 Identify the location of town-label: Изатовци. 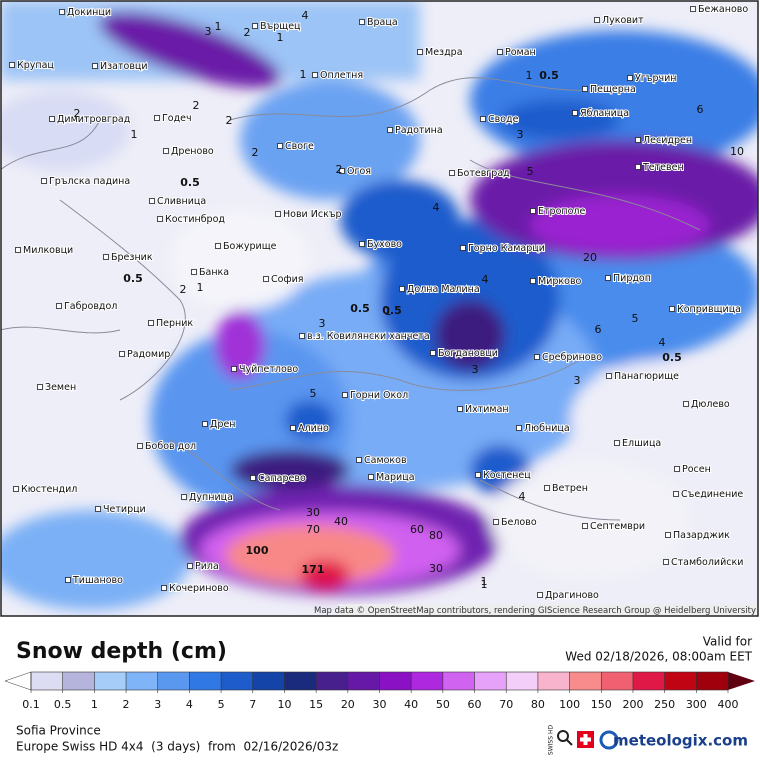
(124, 66).